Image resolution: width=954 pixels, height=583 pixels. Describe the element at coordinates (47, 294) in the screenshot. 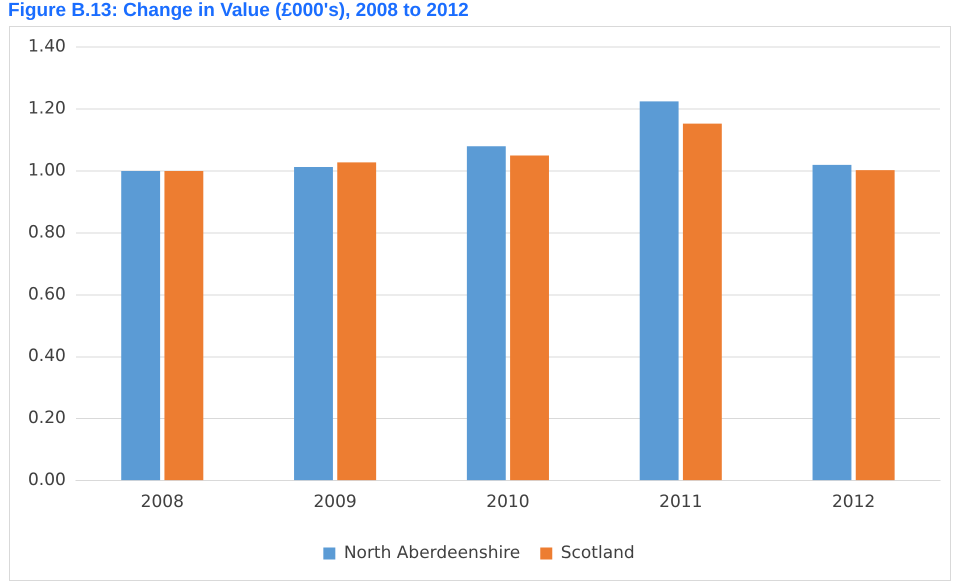

I see `y-tick-label: 0.60` at that location.